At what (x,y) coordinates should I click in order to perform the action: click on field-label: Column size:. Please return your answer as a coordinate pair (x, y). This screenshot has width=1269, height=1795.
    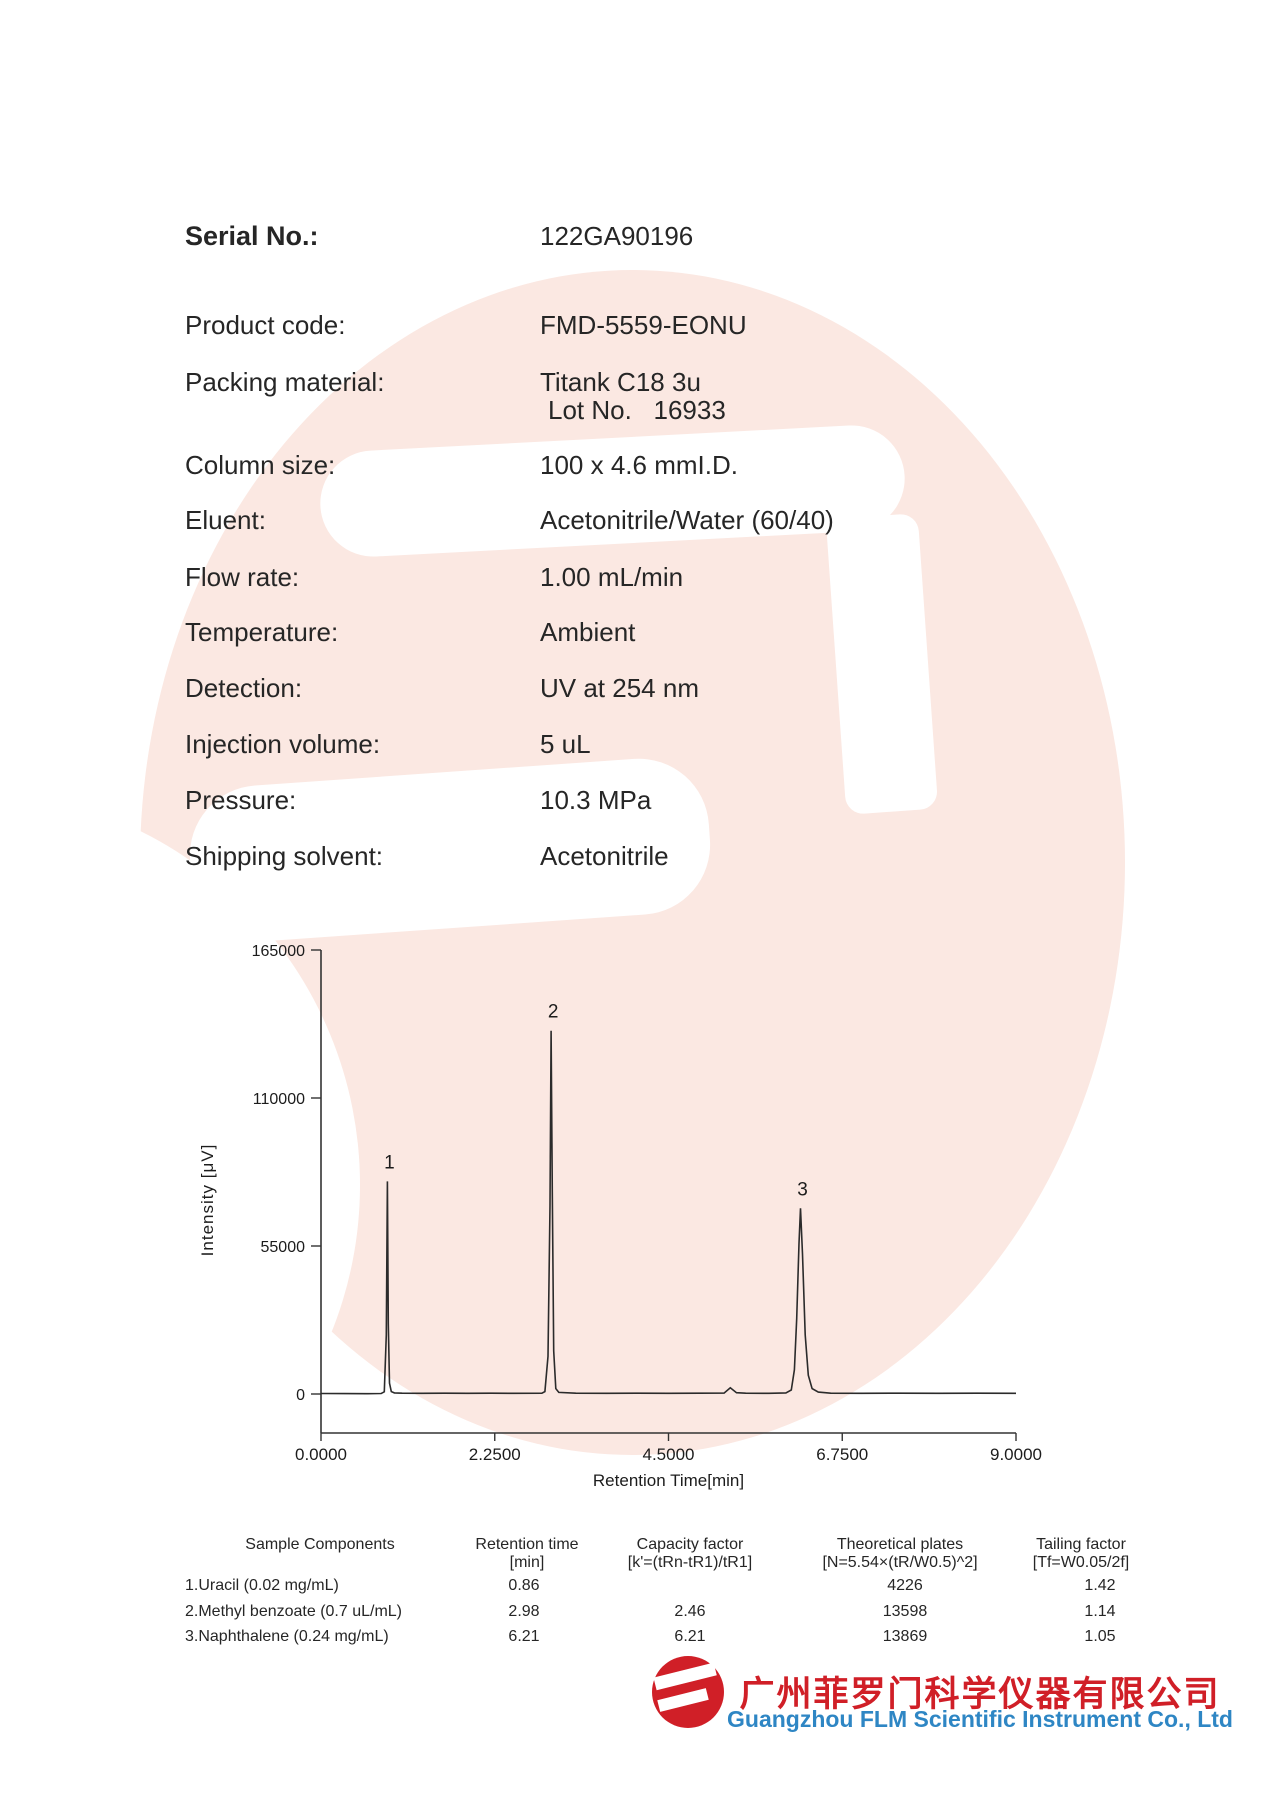
    Looking at the image, I should click on (260, 465).